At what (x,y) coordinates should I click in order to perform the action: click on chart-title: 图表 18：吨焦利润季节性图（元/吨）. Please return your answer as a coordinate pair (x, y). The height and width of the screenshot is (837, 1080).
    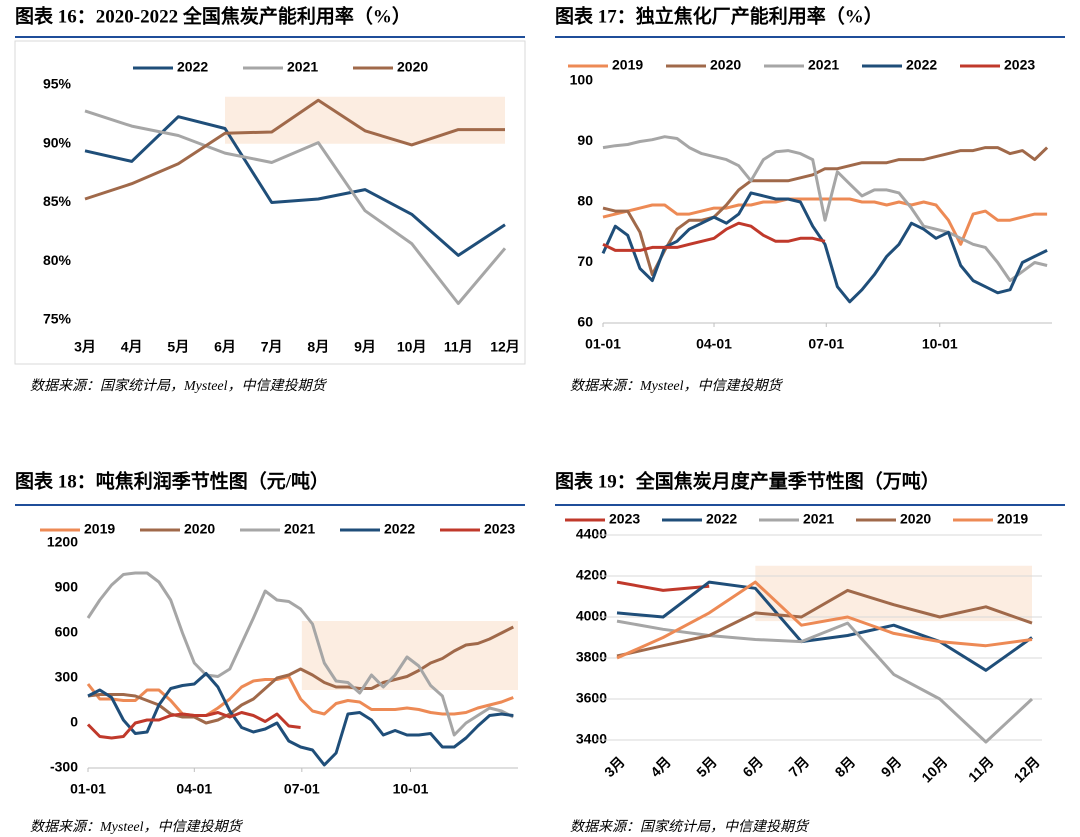
    Looking at the image, I should click on (172, 480).